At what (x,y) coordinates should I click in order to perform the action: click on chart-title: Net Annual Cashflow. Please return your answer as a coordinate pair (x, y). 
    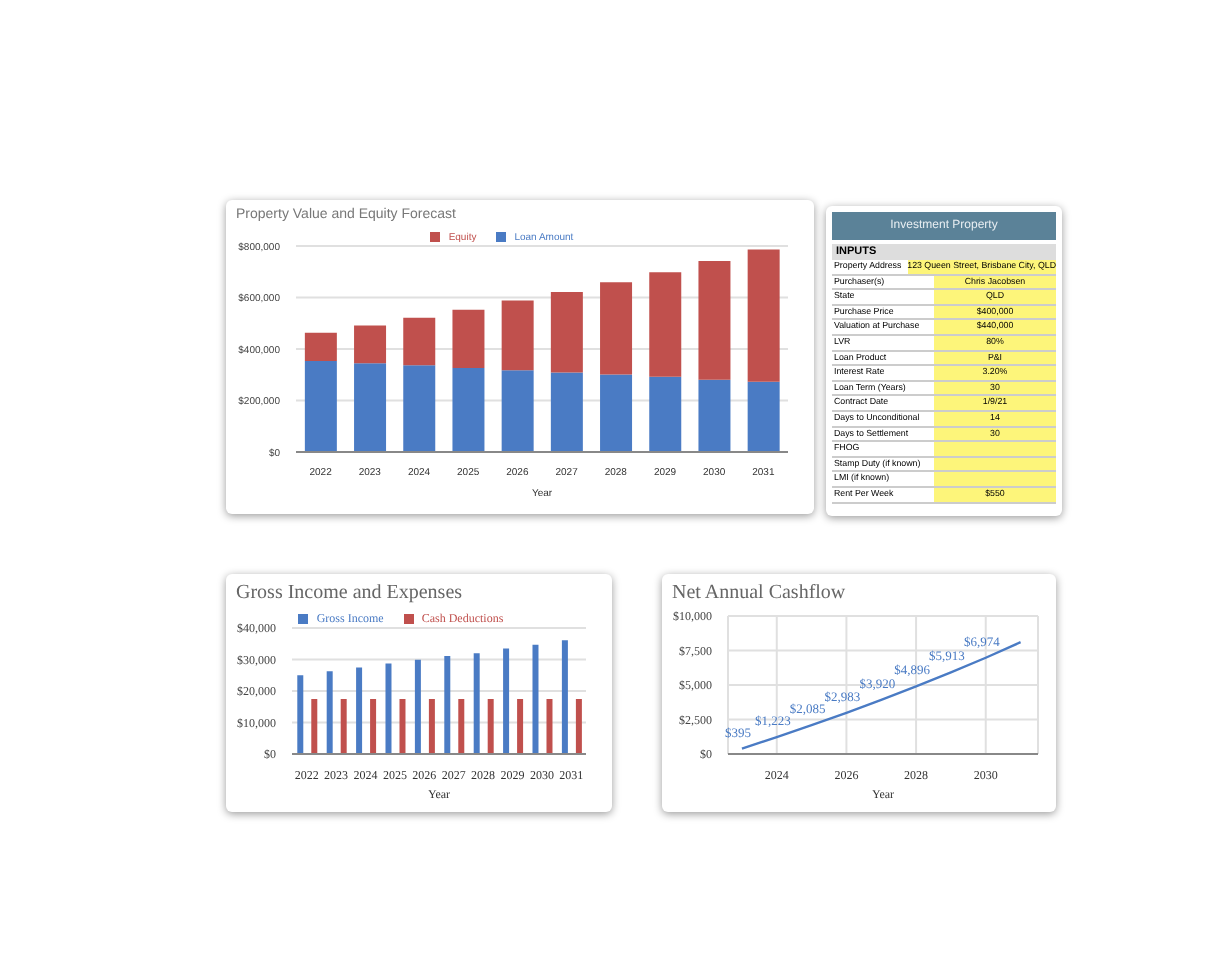
    Looking at the image, I should click on (760, 593).